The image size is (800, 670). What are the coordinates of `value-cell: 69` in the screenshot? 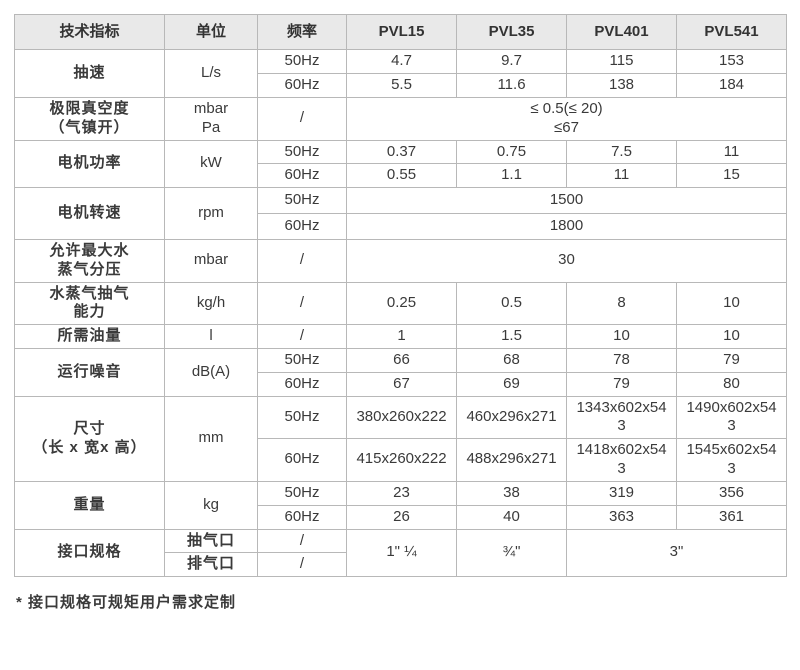 It's located at (511, 384).